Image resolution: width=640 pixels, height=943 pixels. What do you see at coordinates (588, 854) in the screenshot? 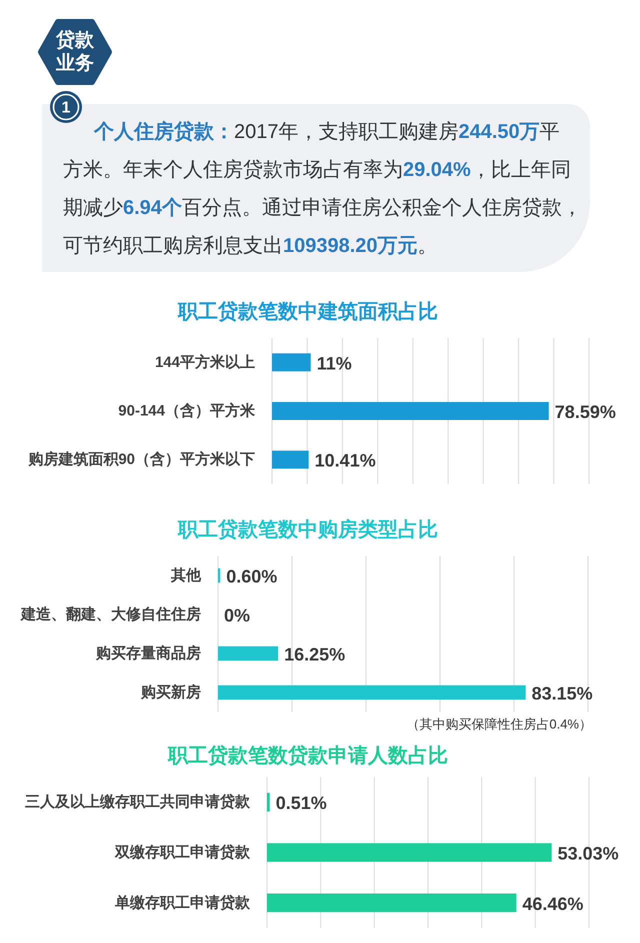
I see `data-label: 53.03%` at bounding box center [588, 854].